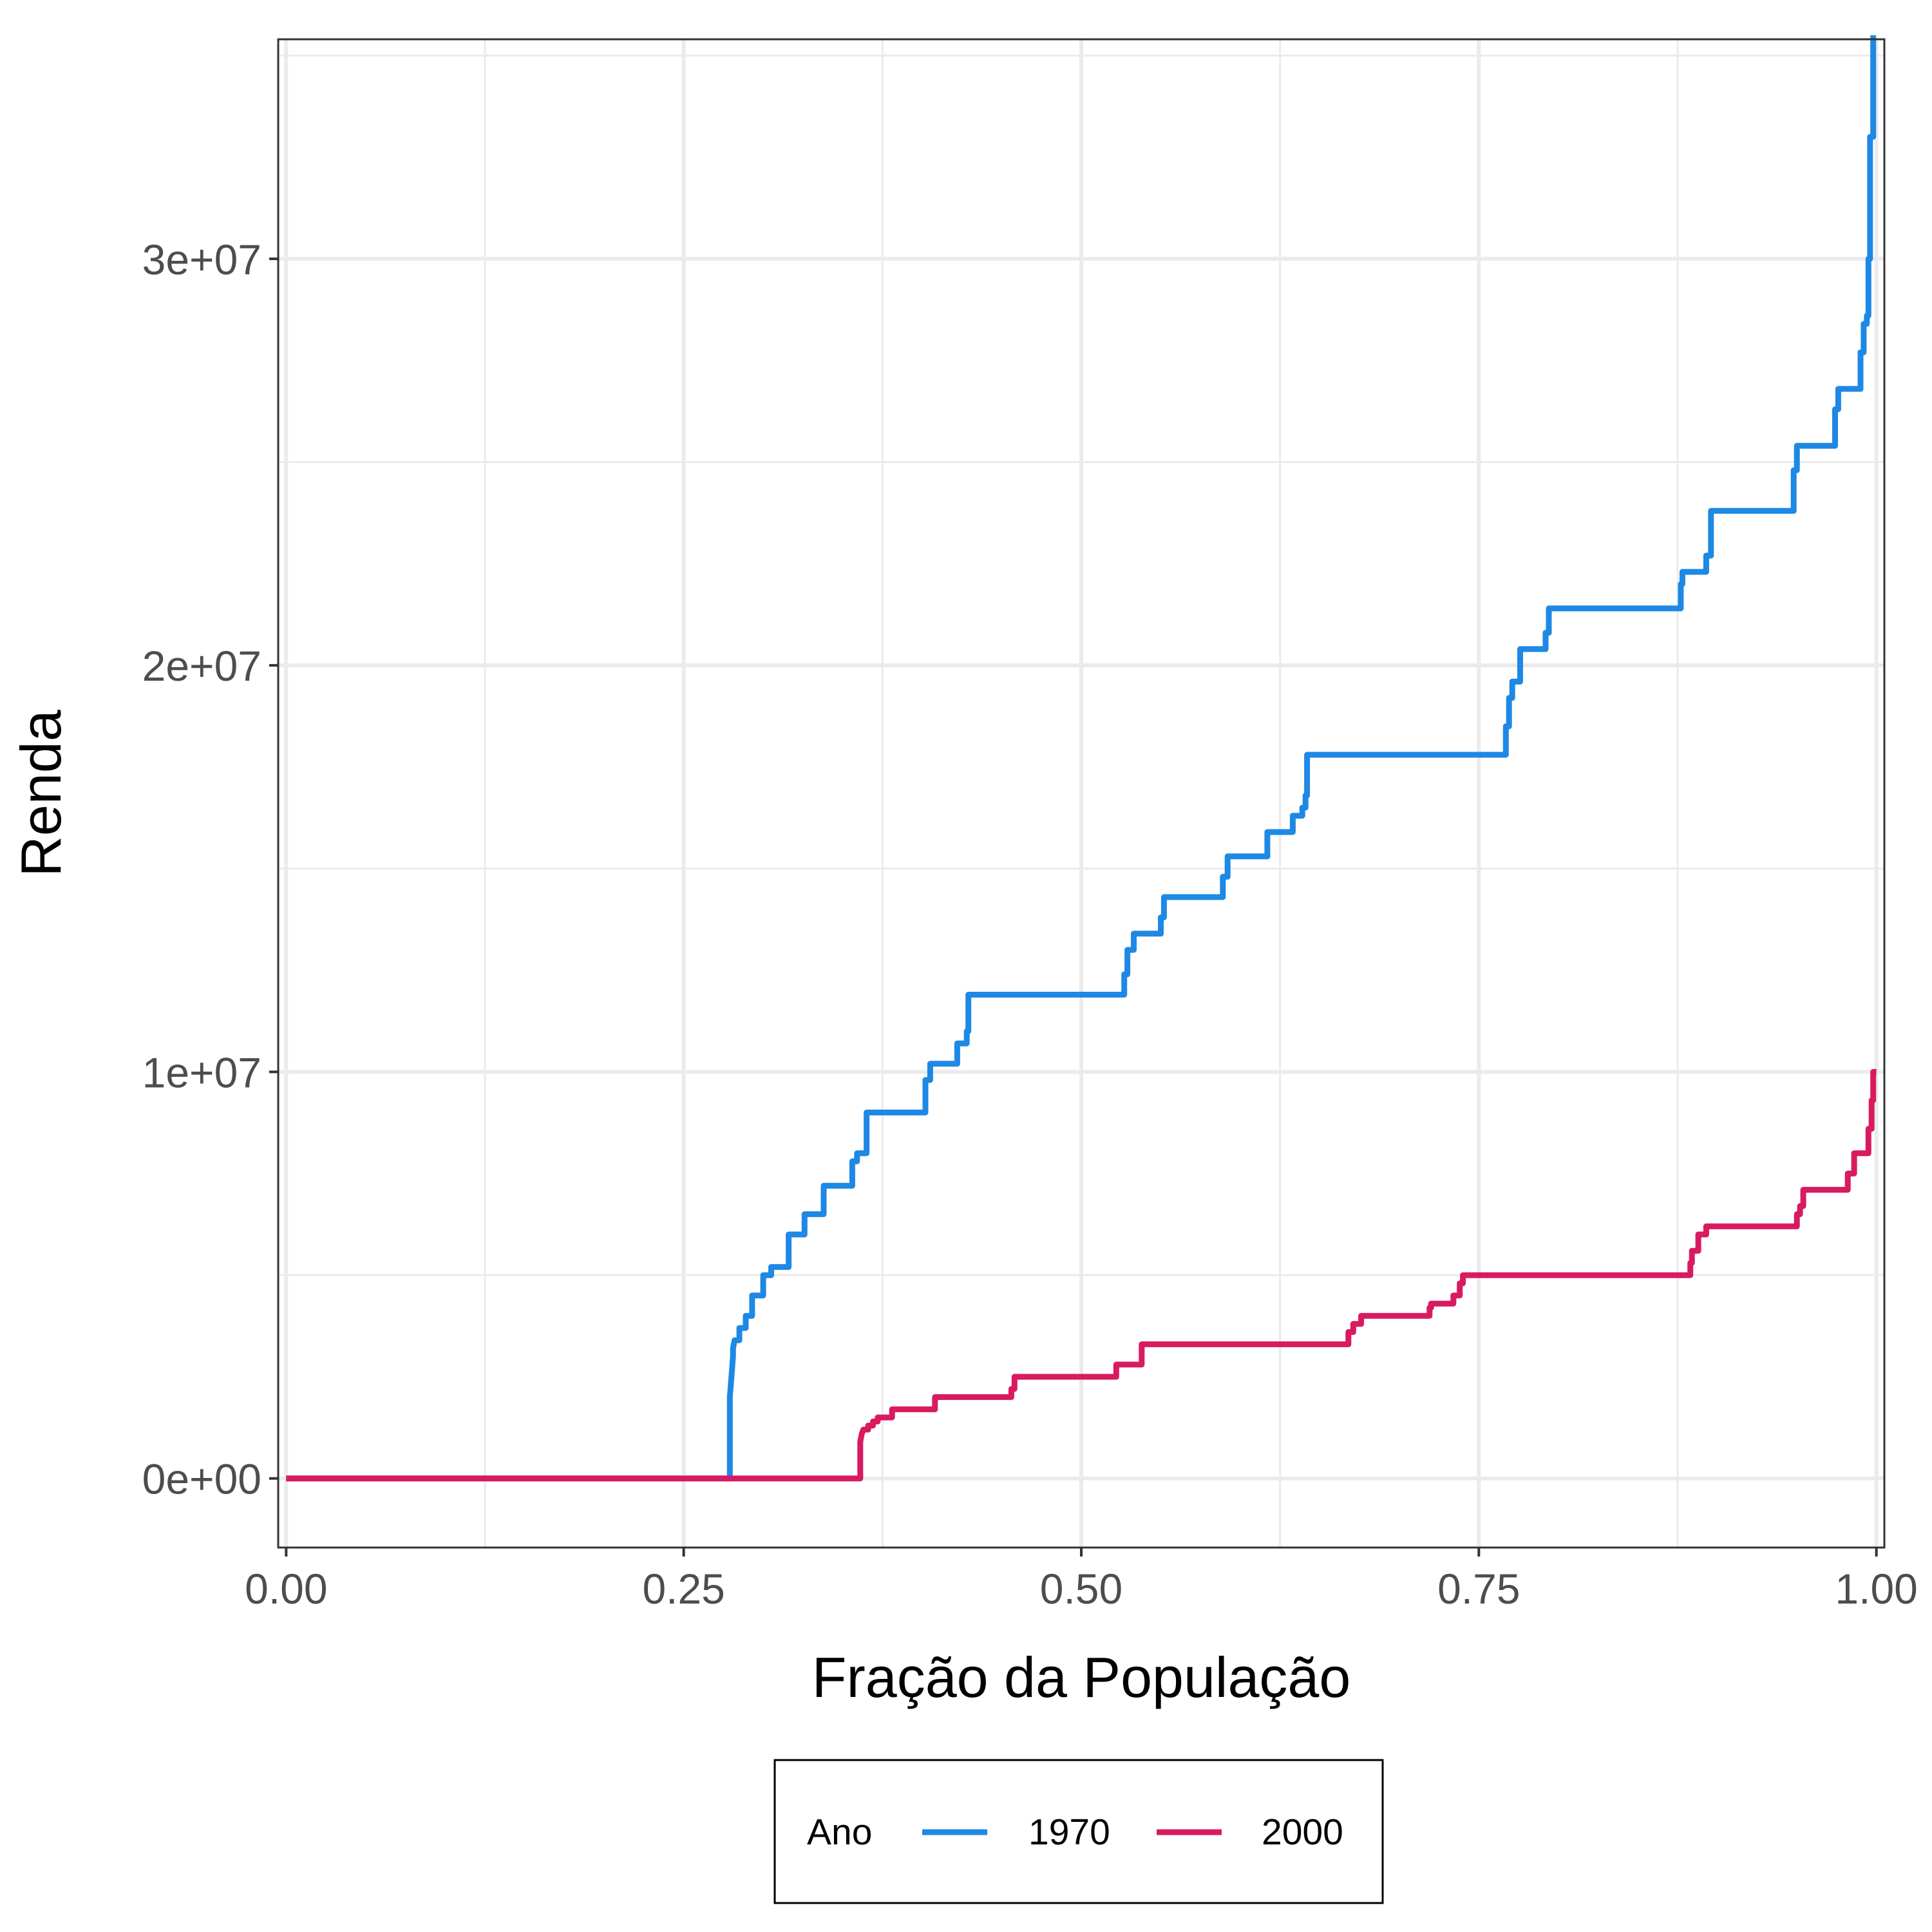 The width and height of the screenshot is (1932, 1932). I want to click on legend-title: Ano, so click(840, 1832).